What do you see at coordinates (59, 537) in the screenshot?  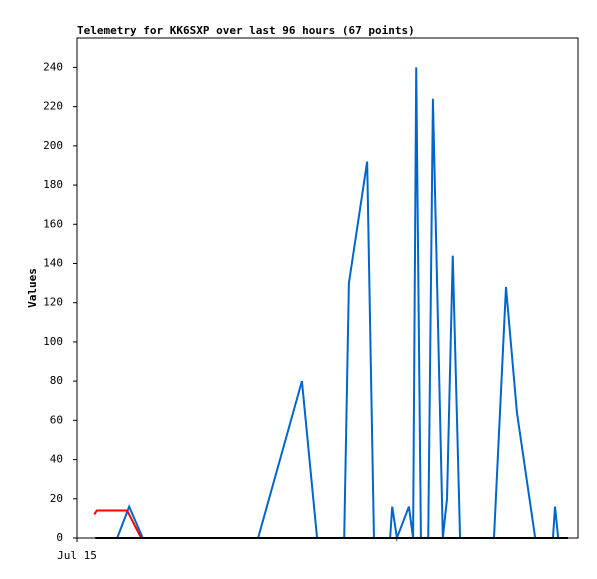 I see `y-tick-label: 0` at bounding box center [59, 537].